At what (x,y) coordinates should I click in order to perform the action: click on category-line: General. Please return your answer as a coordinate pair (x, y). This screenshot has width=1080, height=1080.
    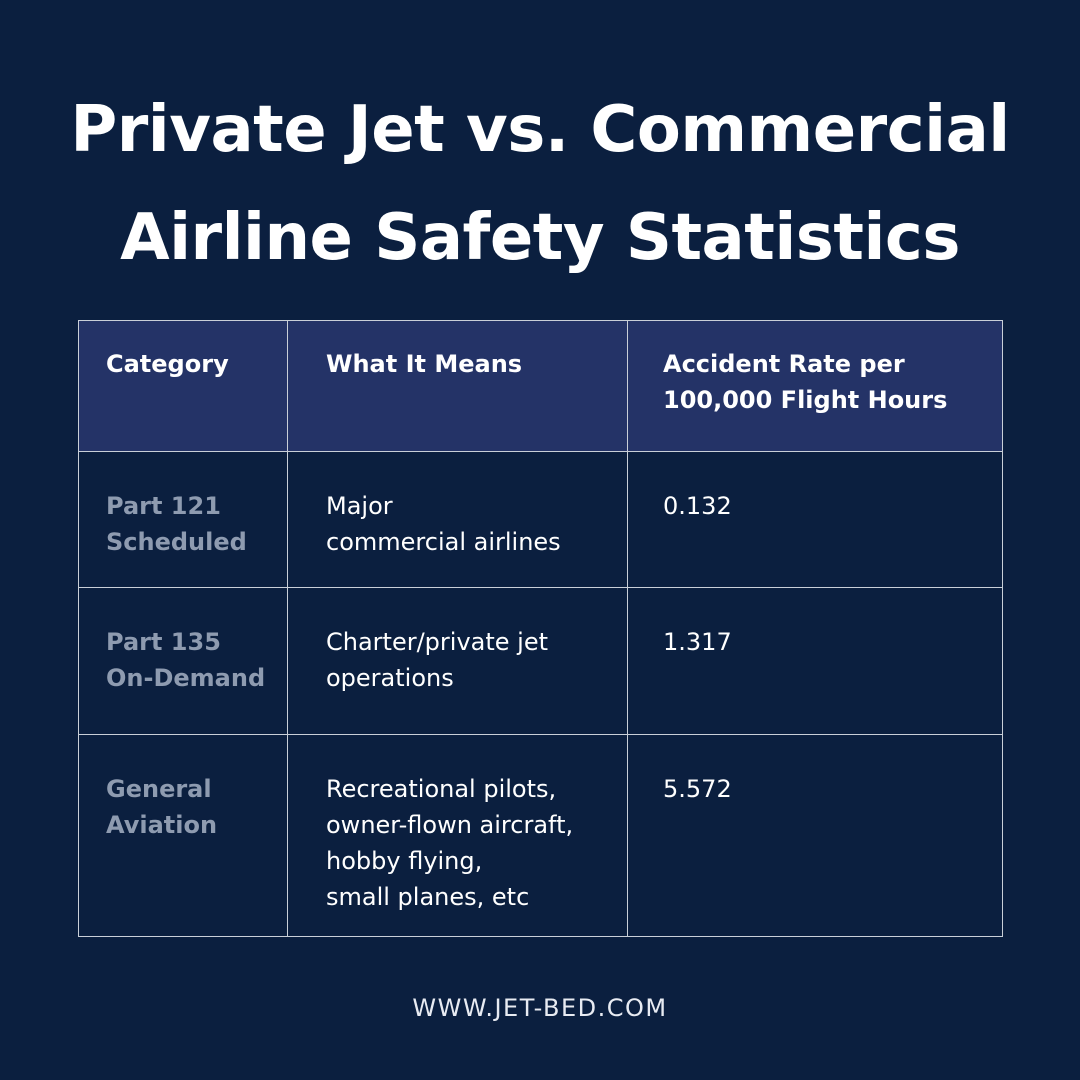
    Looking at the image, I should click on (159, 789).